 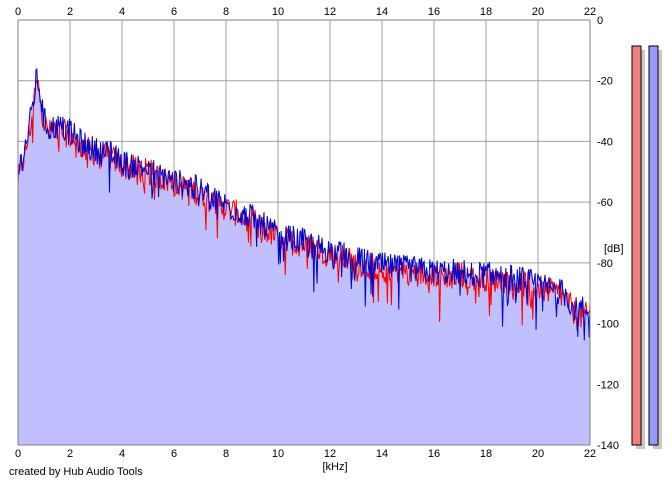 I want to click on meter-right-bar, so click(x=653, y=245).